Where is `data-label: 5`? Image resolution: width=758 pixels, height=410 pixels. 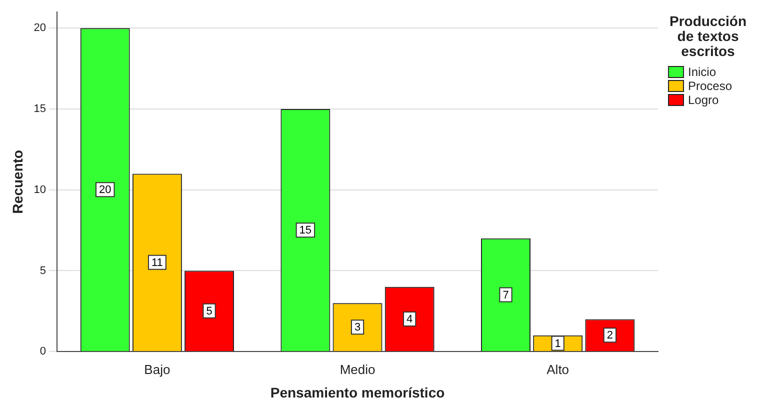 data-label: 5 is located at coordinates (209, 311).